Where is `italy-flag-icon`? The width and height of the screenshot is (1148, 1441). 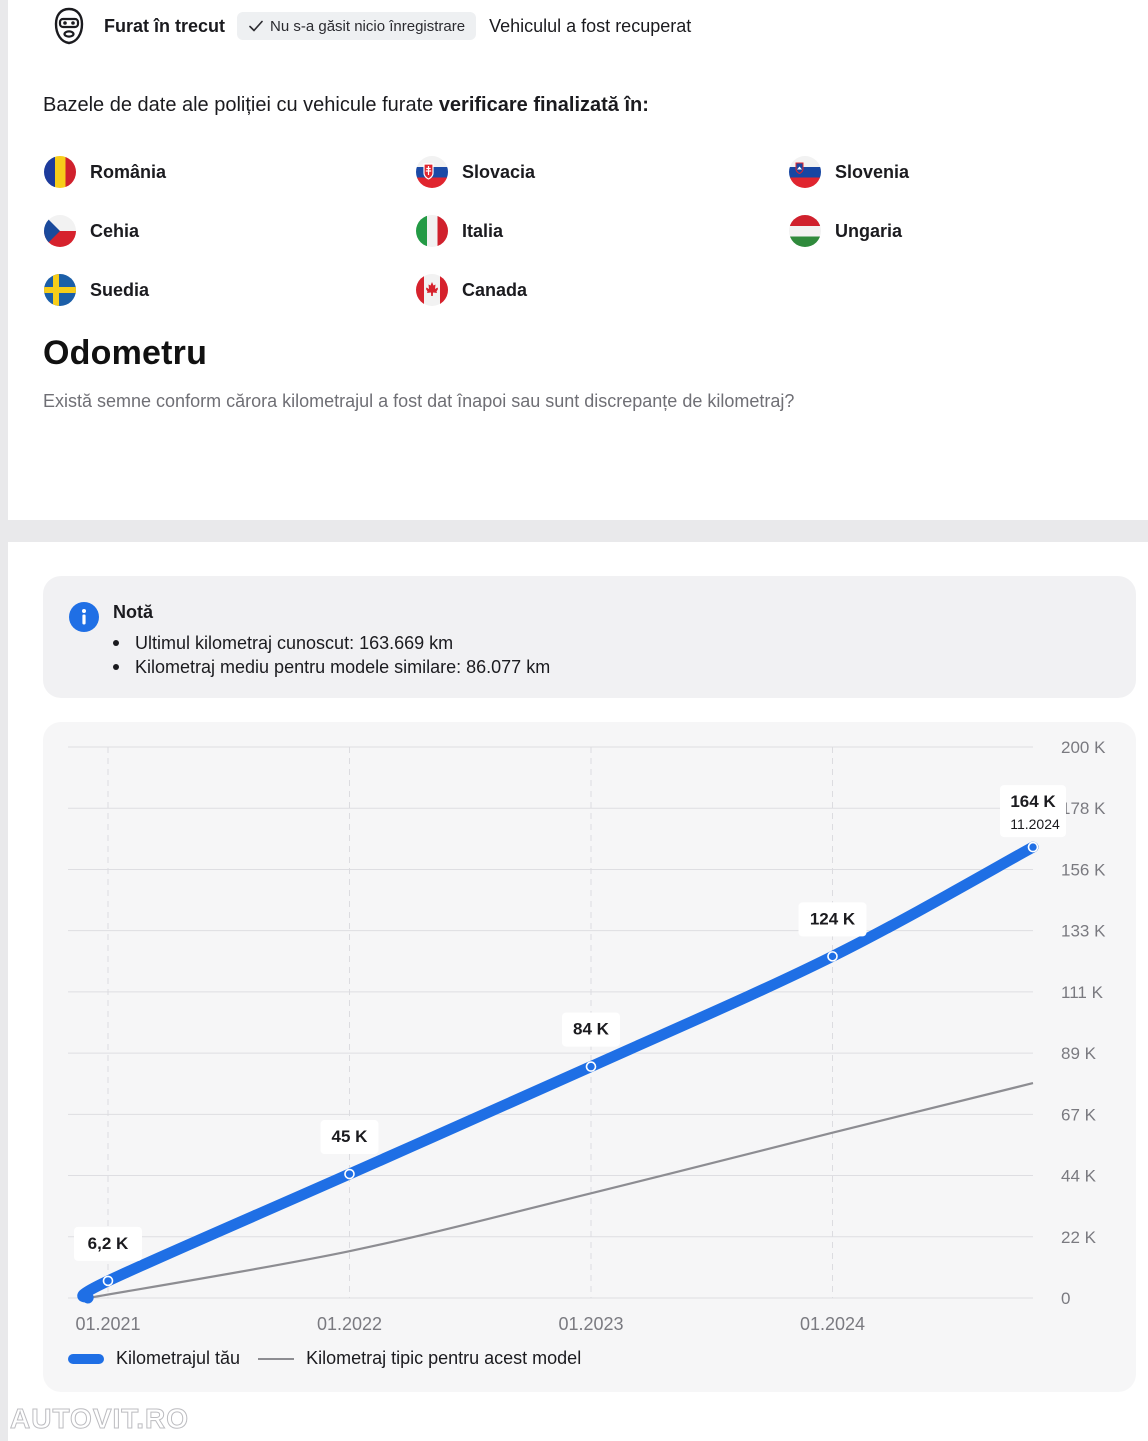 italy-flag-icon is located at coordinates (432, 231).